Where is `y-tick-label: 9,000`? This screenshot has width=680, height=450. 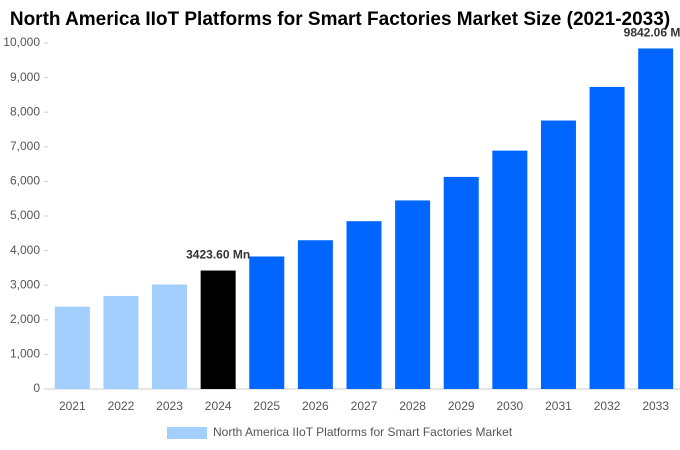 y-tick-label: 9,000 is located at coordinates (25, 77).